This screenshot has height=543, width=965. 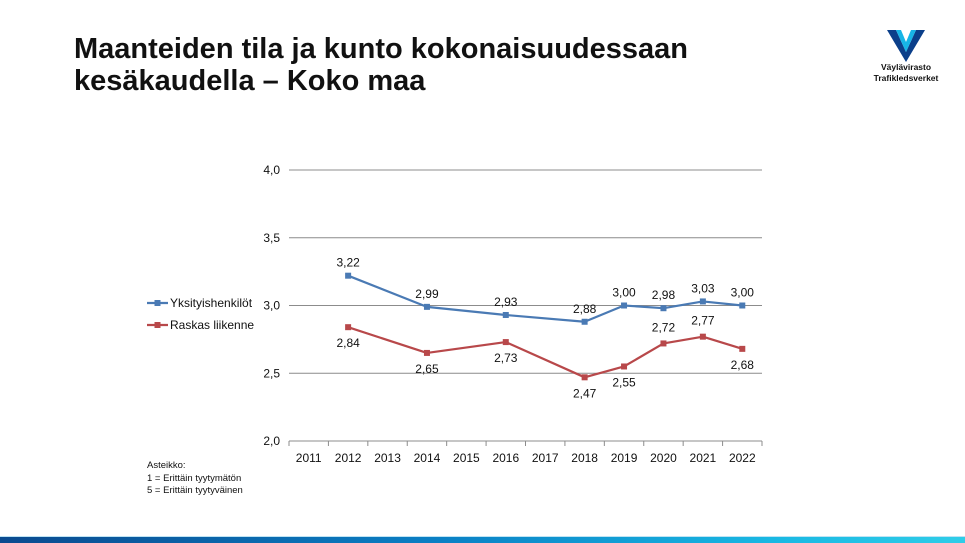 I want to click on data-label-series-2: 2,84, so click(x=348, y=343).